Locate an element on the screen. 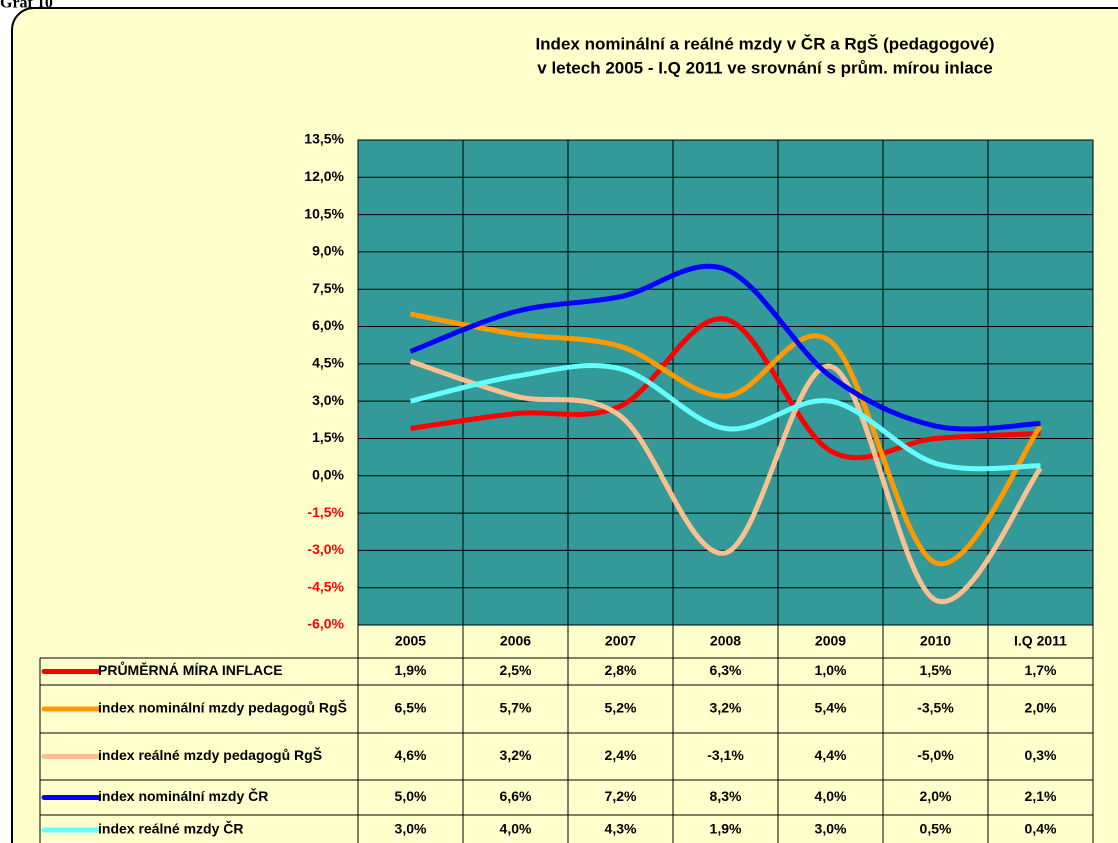  value-label: 6,3% is located at coordinates (726, 670).